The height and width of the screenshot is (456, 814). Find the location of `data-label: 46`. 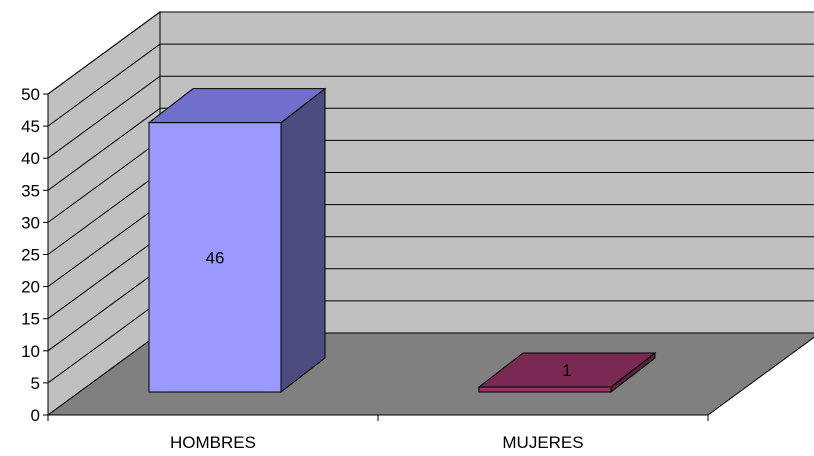

data-label: 46 is located at coordinates (215, 257).